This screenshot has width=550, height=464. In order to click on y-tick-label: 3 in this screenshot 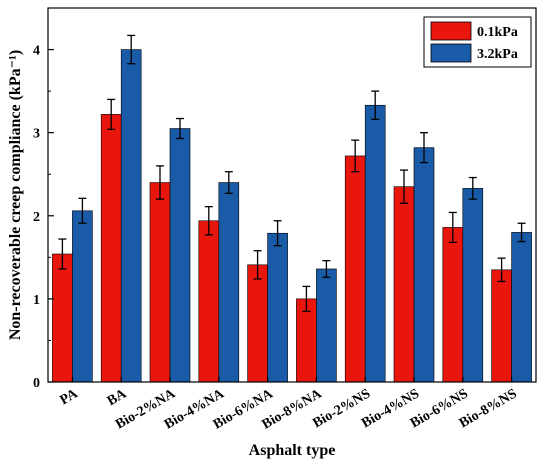, I will do `click(36, 134)`.